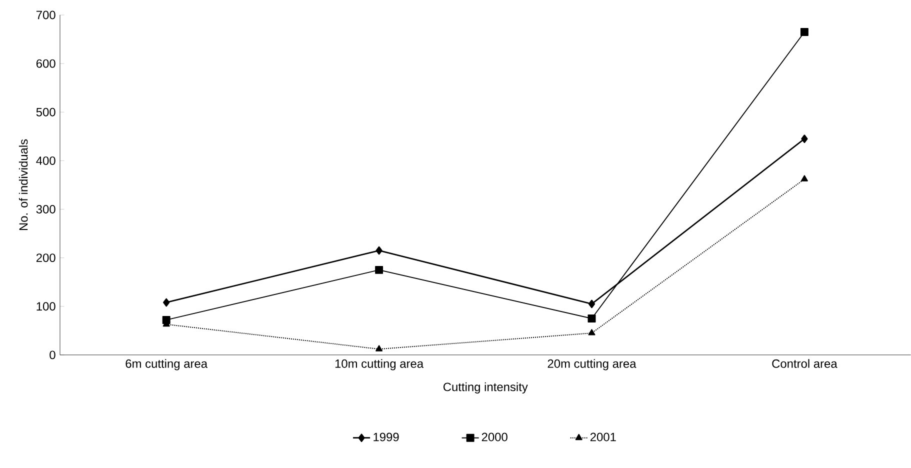 The width and height of the screenshot is (911, 468). What do you see at coordinates (46, 209) in the screenshot?
I see `y-tick-label: 300` at bounding box center [46, 209].